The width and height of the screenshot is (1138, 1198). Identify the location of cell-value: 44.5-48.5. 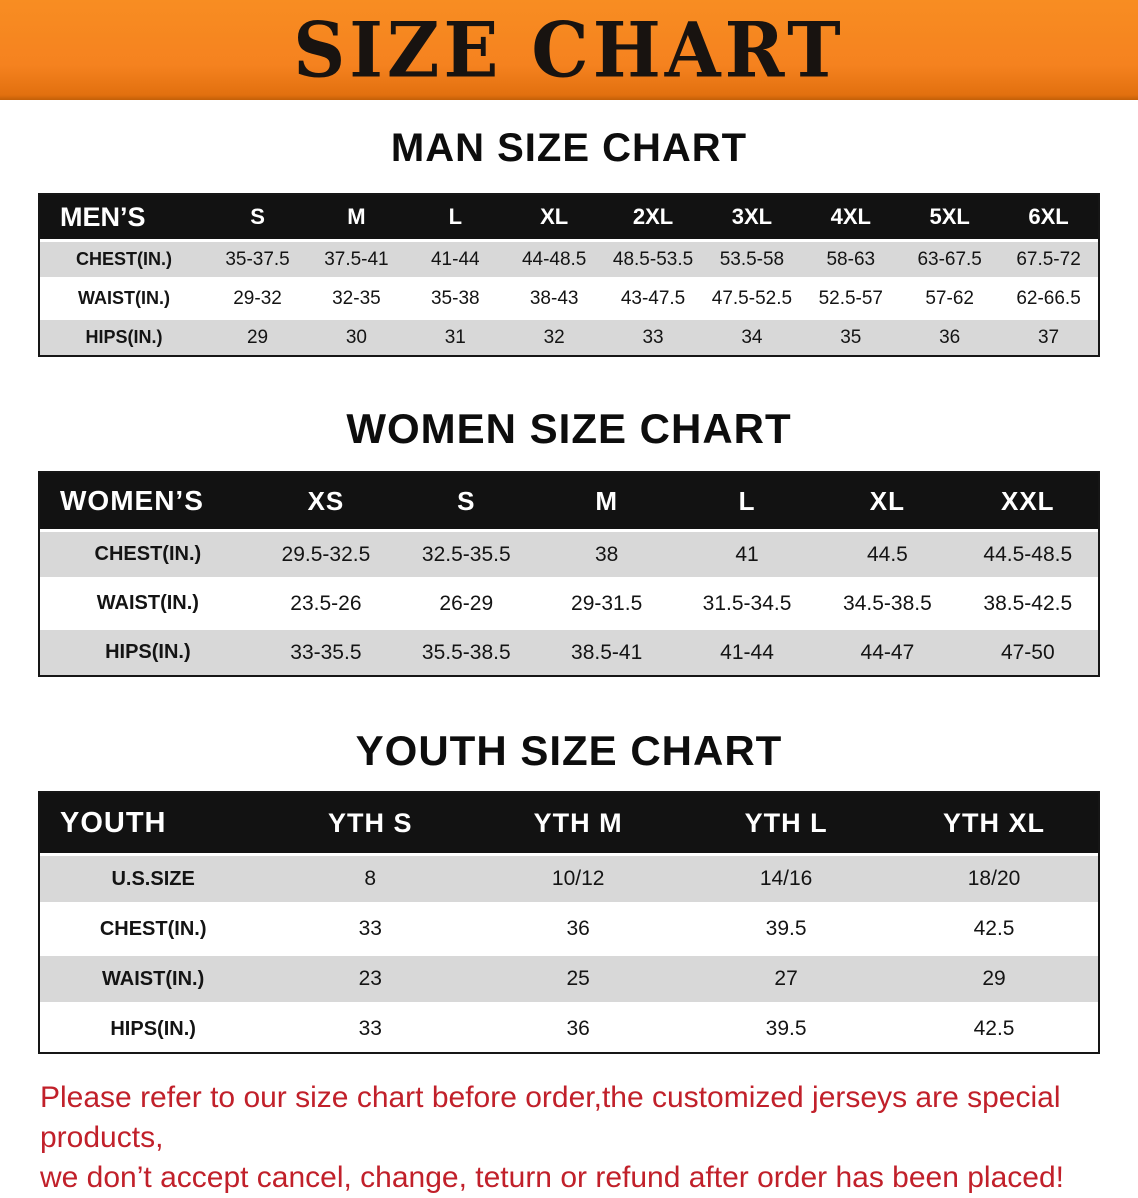
(1027, 555).